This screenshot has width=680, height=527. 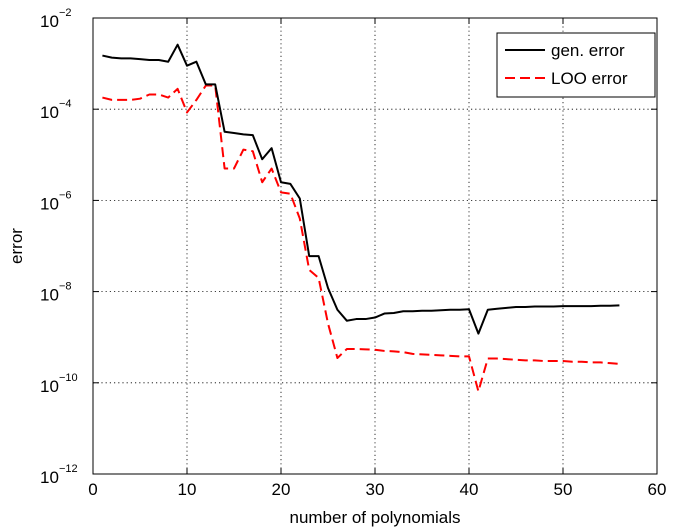 What do you see at coordinates (589, 78) in the screenshot?
I see `legend-label-loo-error: LOO error` at bounding box center [589, 78].